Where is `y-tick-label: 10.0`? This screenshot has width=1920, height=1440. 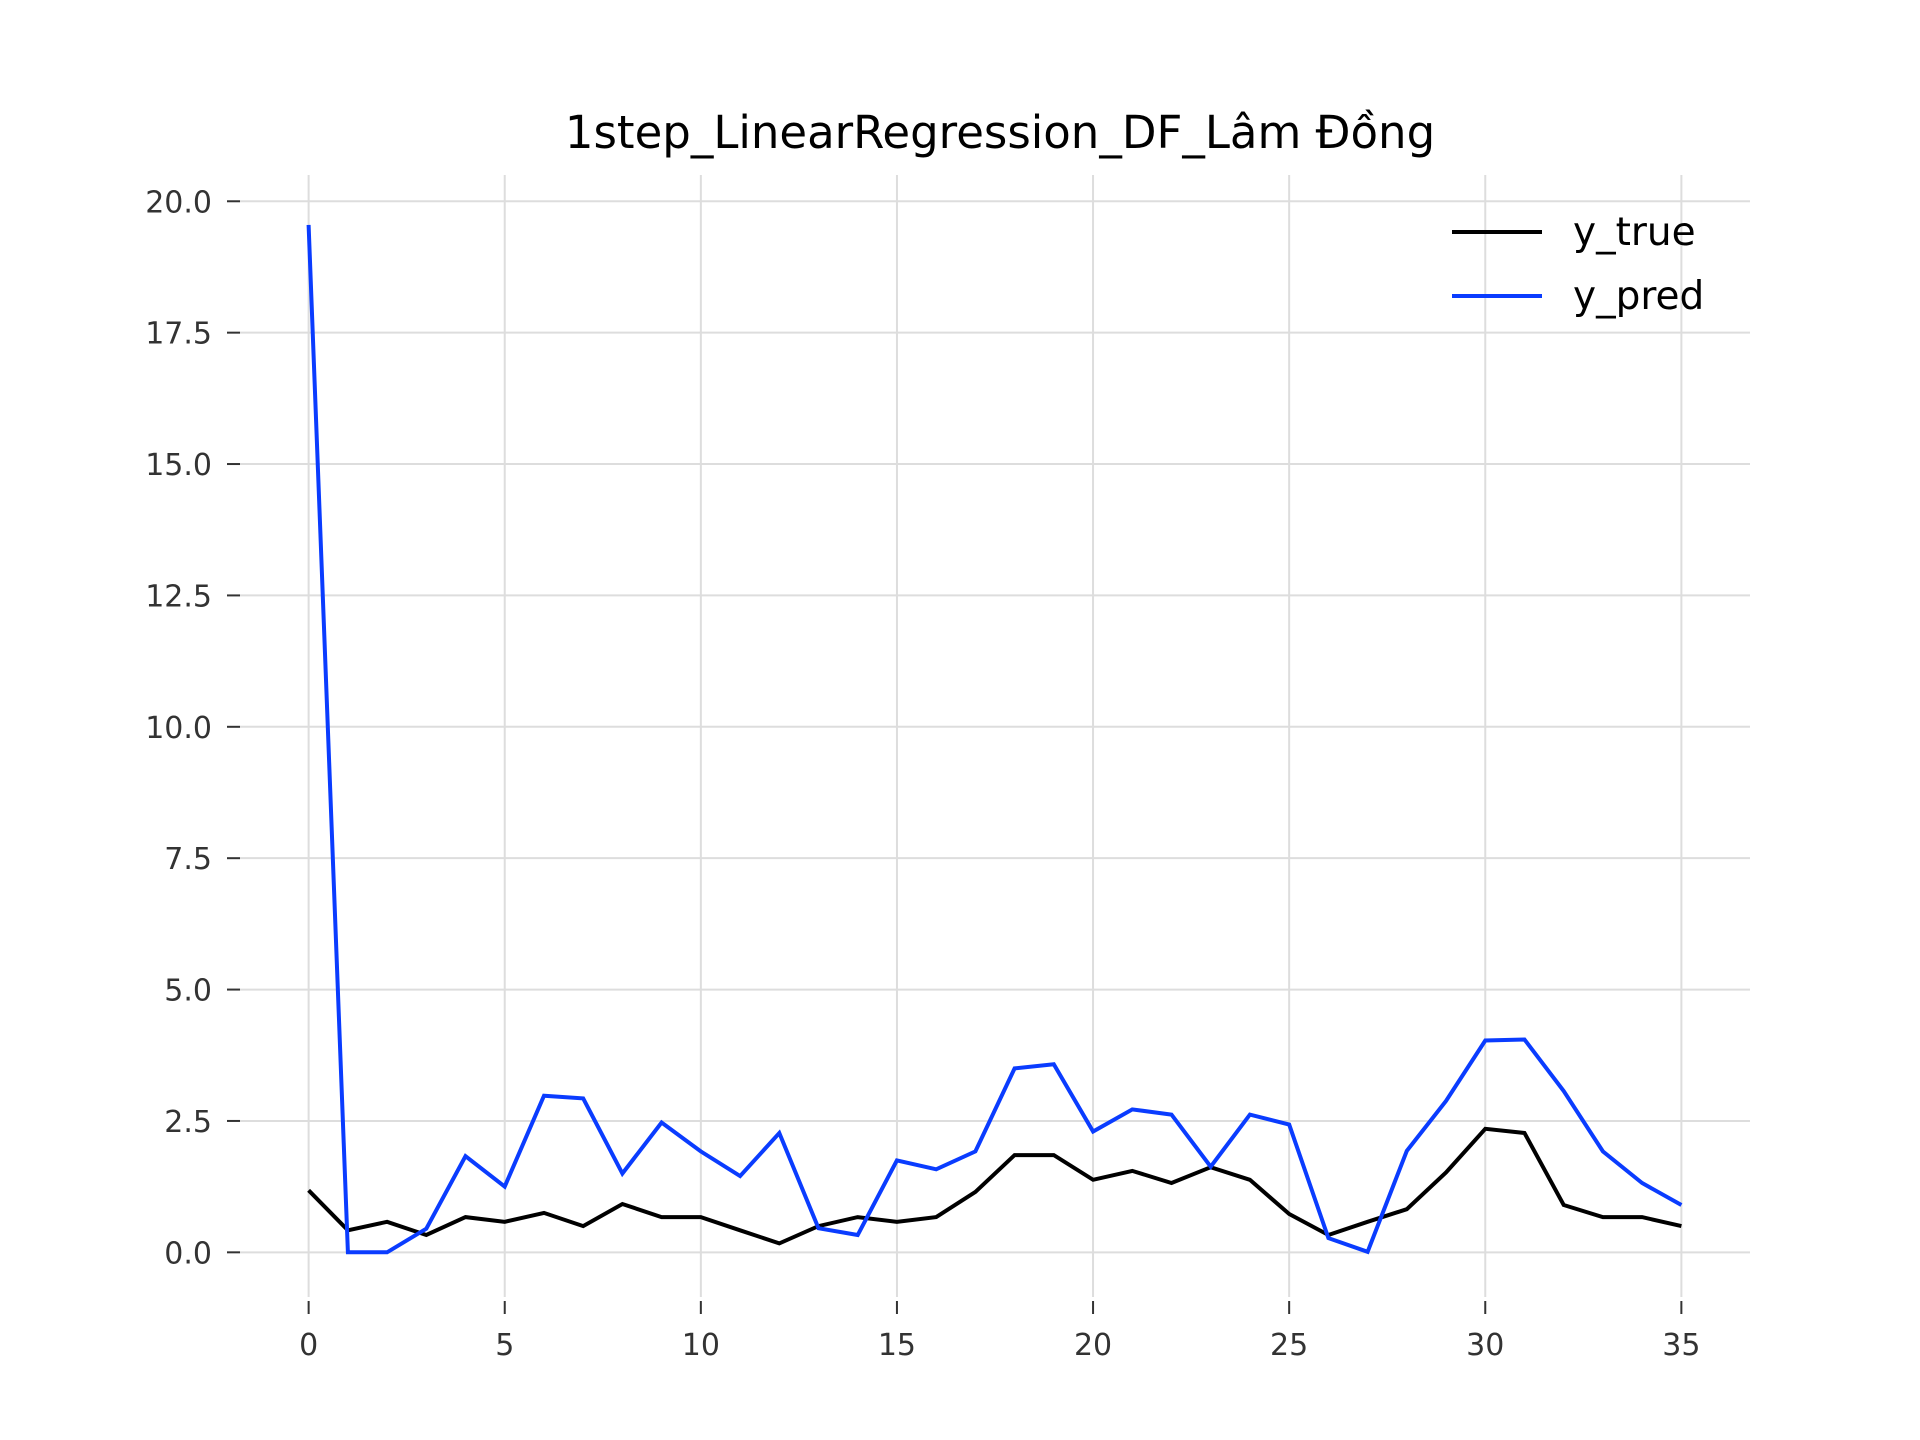
y-tick-label: 10.0 is located at coordinates (178, 728).